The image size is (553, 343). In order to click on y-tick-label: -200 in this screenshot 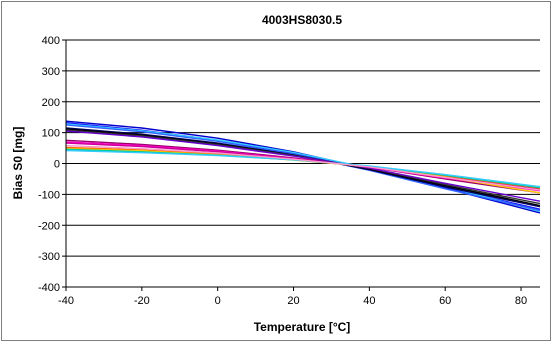, I will do `click(49, 226)`.